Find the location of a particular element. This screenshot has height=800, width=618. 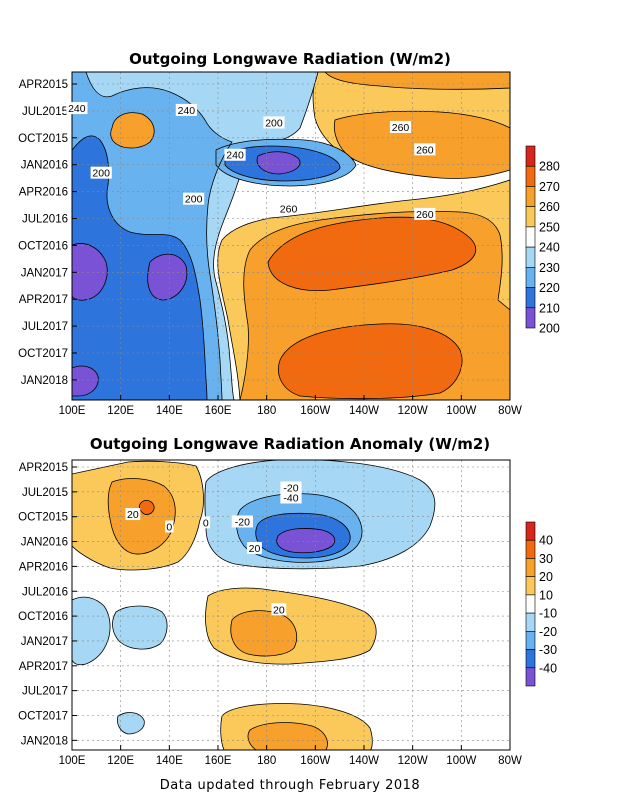

chart1-contour-labels: 240 240 200 260 260 240 200 200 260 260 is located at coordinates (251, 161).